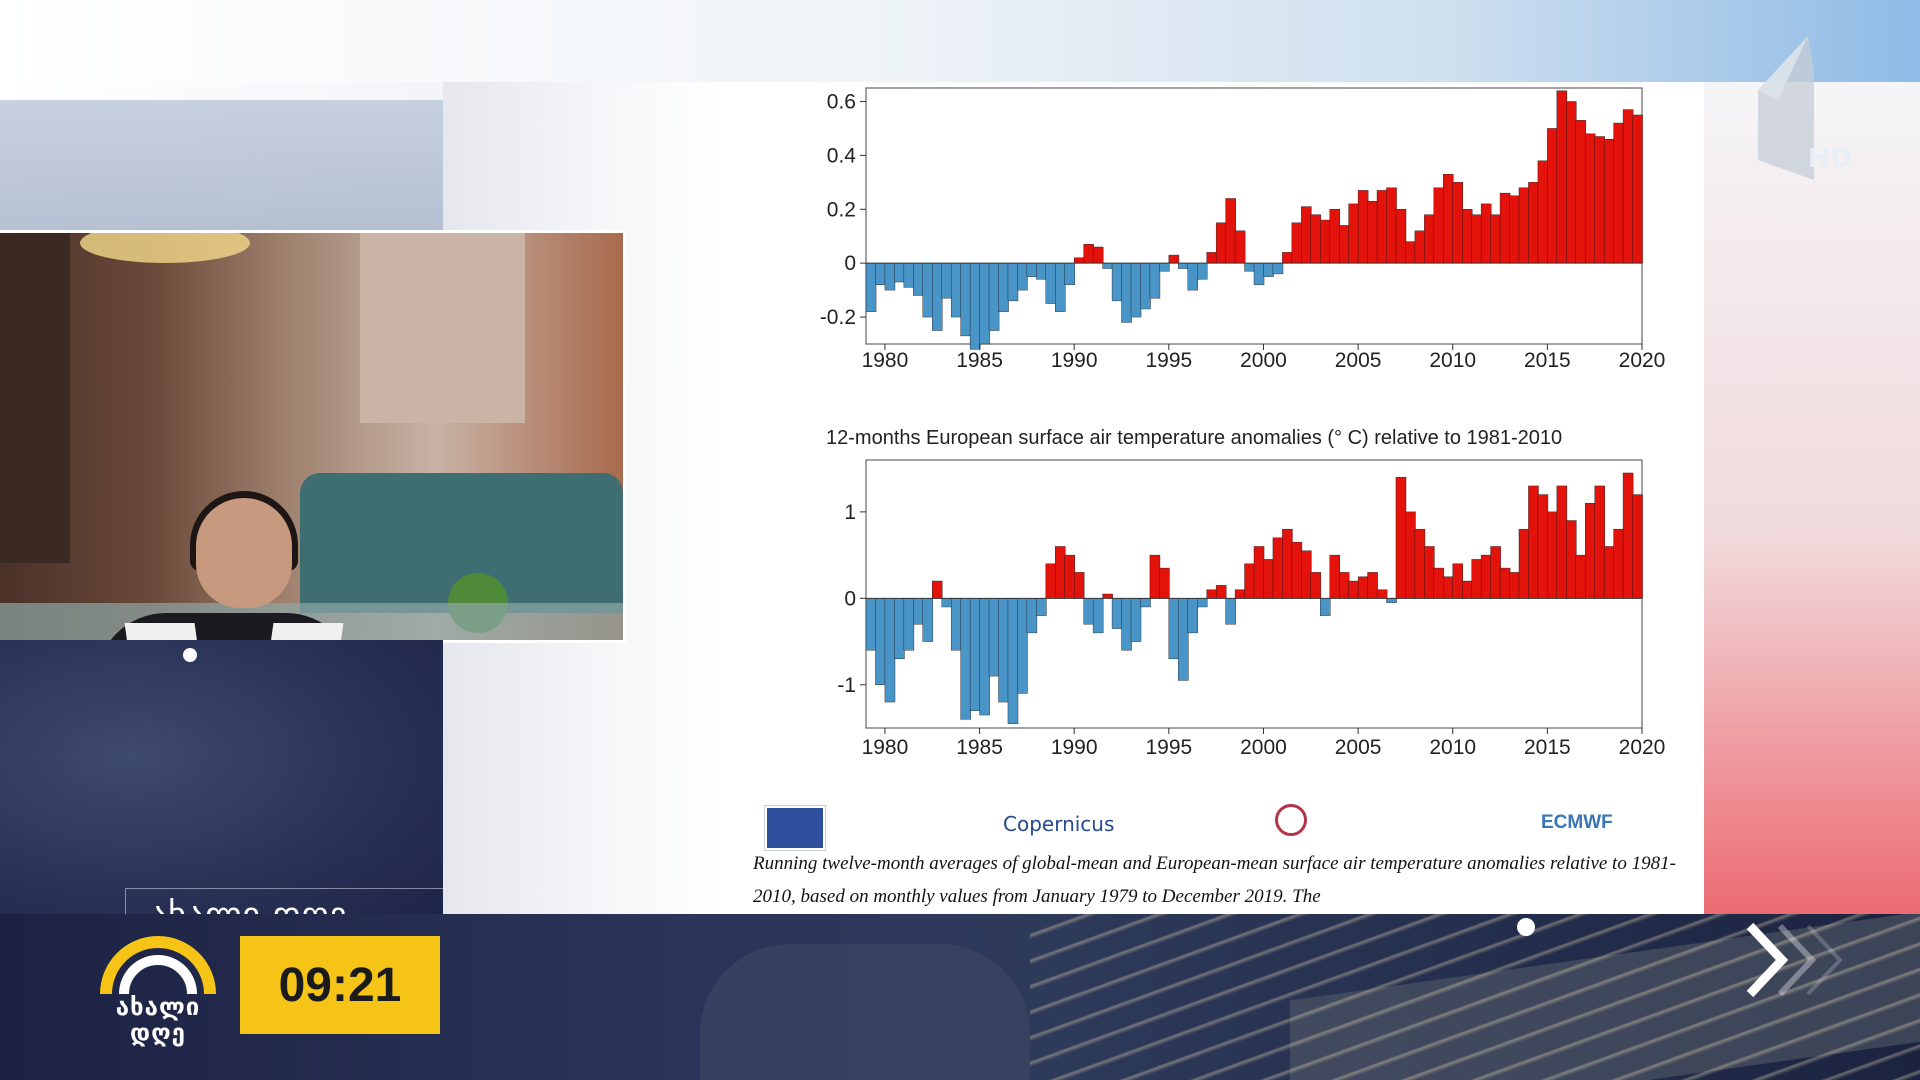 The height and width of the screenshot is (1080, 1920). I want to click on eu-flag-icon, so click(795, 828).